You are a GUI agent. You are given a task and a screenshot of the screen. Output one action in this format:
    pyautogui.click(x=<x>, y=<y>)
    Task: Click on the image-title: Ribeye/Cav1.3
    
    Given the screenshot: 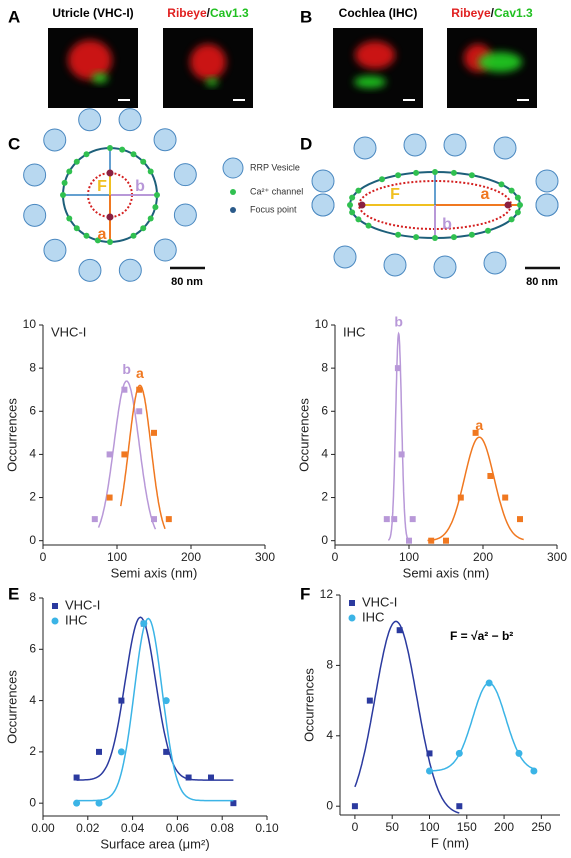 What is the action you would take?
    pyautogui.click(x=492, y=13)
    